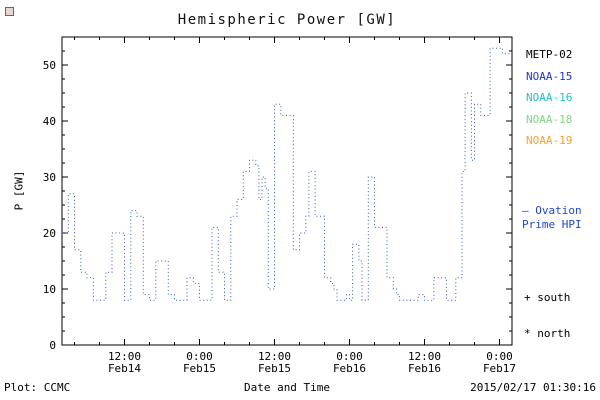  Describe the element at coordinates (499, 368) in the screenshot. I see `svg-text: Feb17` at that location.